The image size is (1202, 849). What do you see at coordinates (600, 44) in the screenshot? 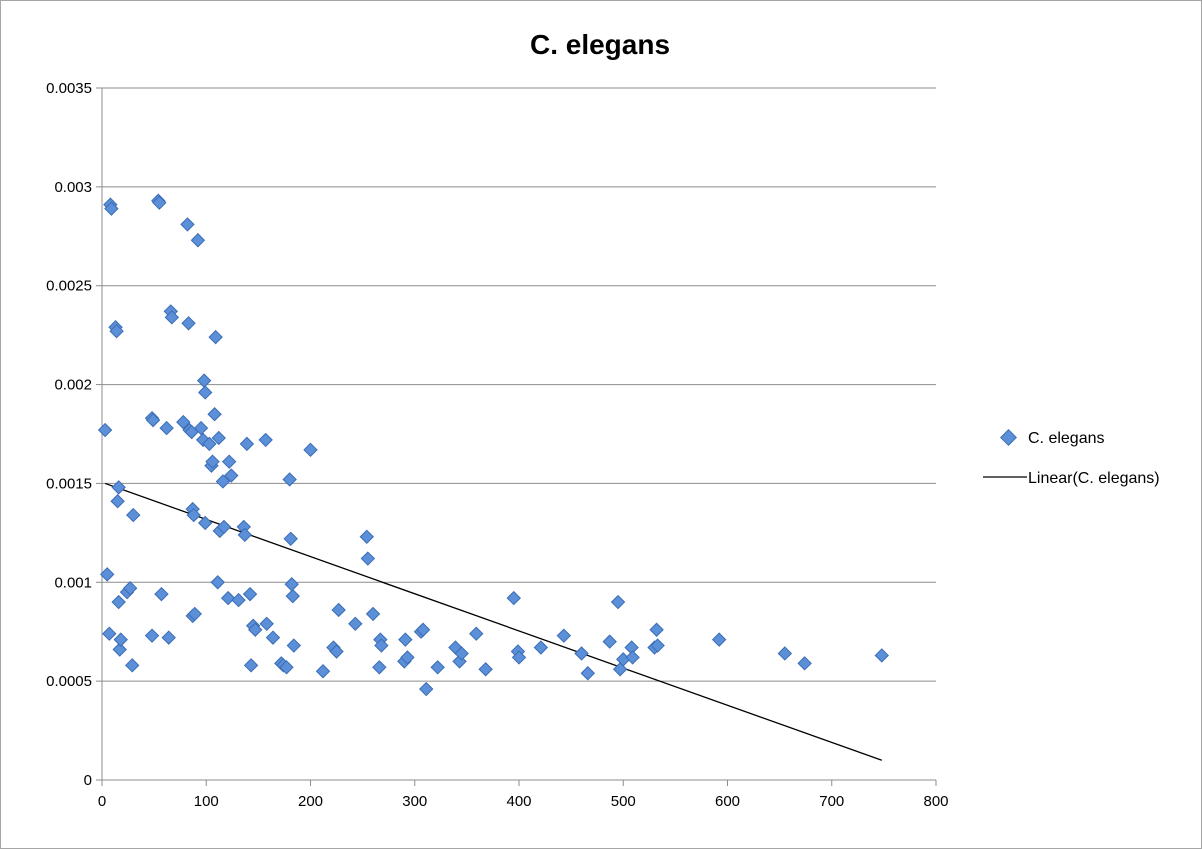
I see `chart-title: C. elegans` at bounding box center [600, 44].